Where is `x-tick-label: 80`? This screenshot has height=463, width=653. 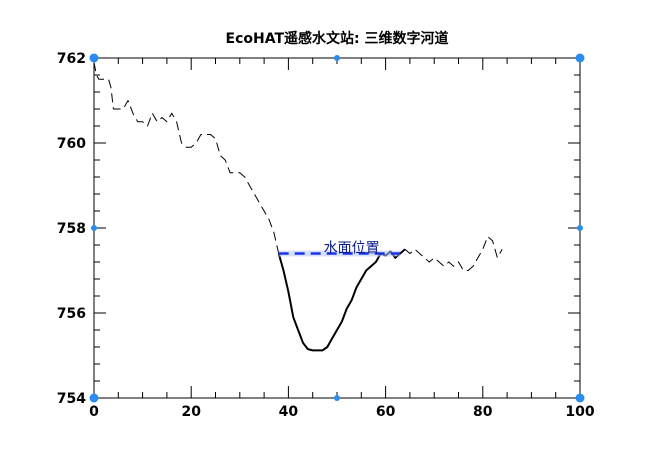 x-tick-label: 80 is located at coordinates (483, 412).